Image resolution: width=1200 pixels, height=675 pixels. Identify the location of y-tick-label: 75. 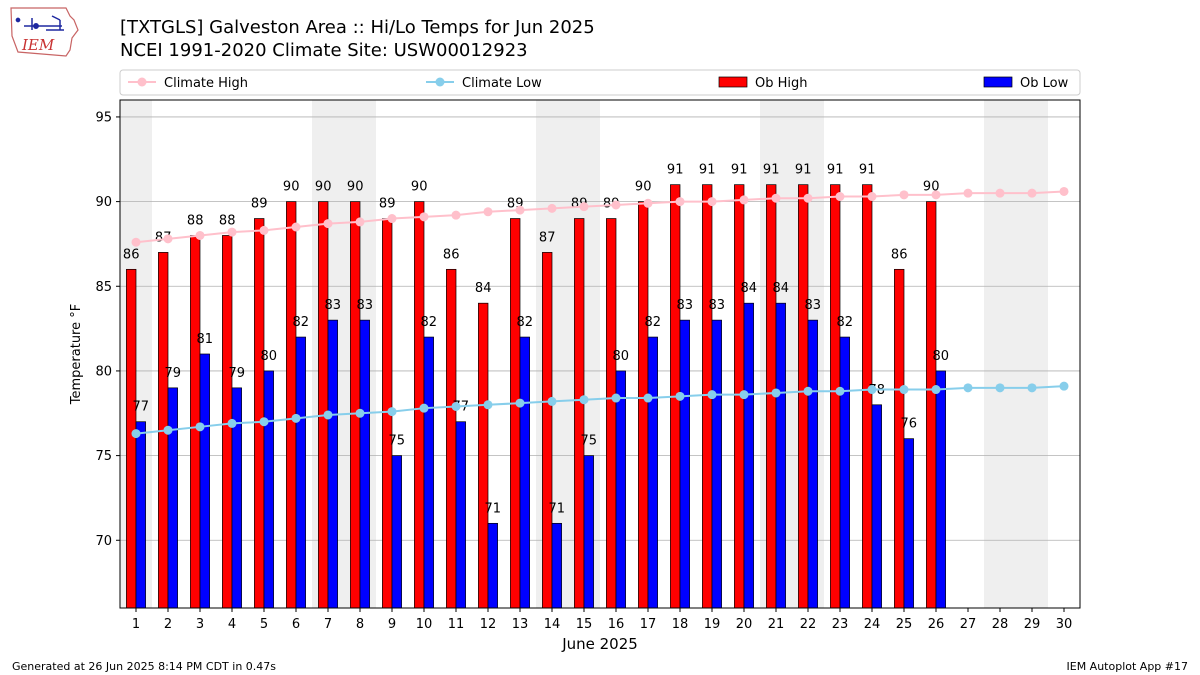
(103, 456).